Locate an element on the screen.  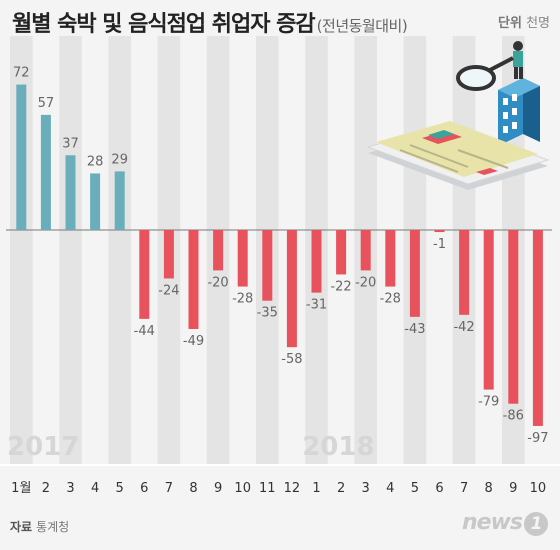
value-label: -1 is located at coordinates (439, 244).